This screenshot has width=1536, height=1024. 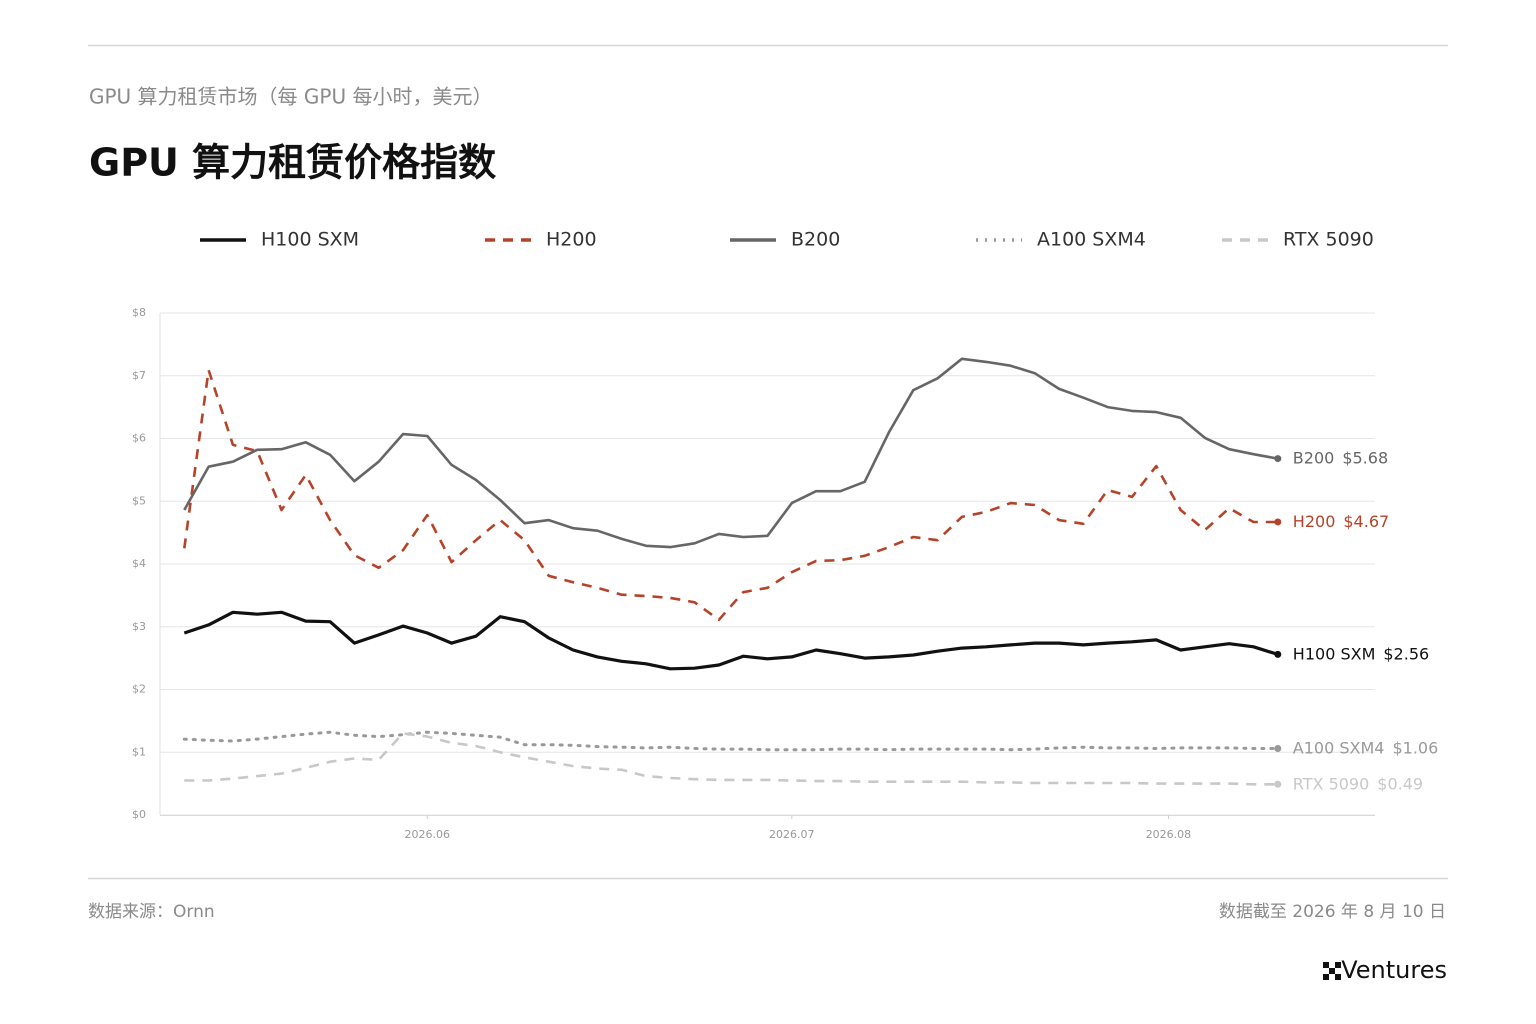 I want to click on y-tick-label: $1, so click(x=139, y=751).